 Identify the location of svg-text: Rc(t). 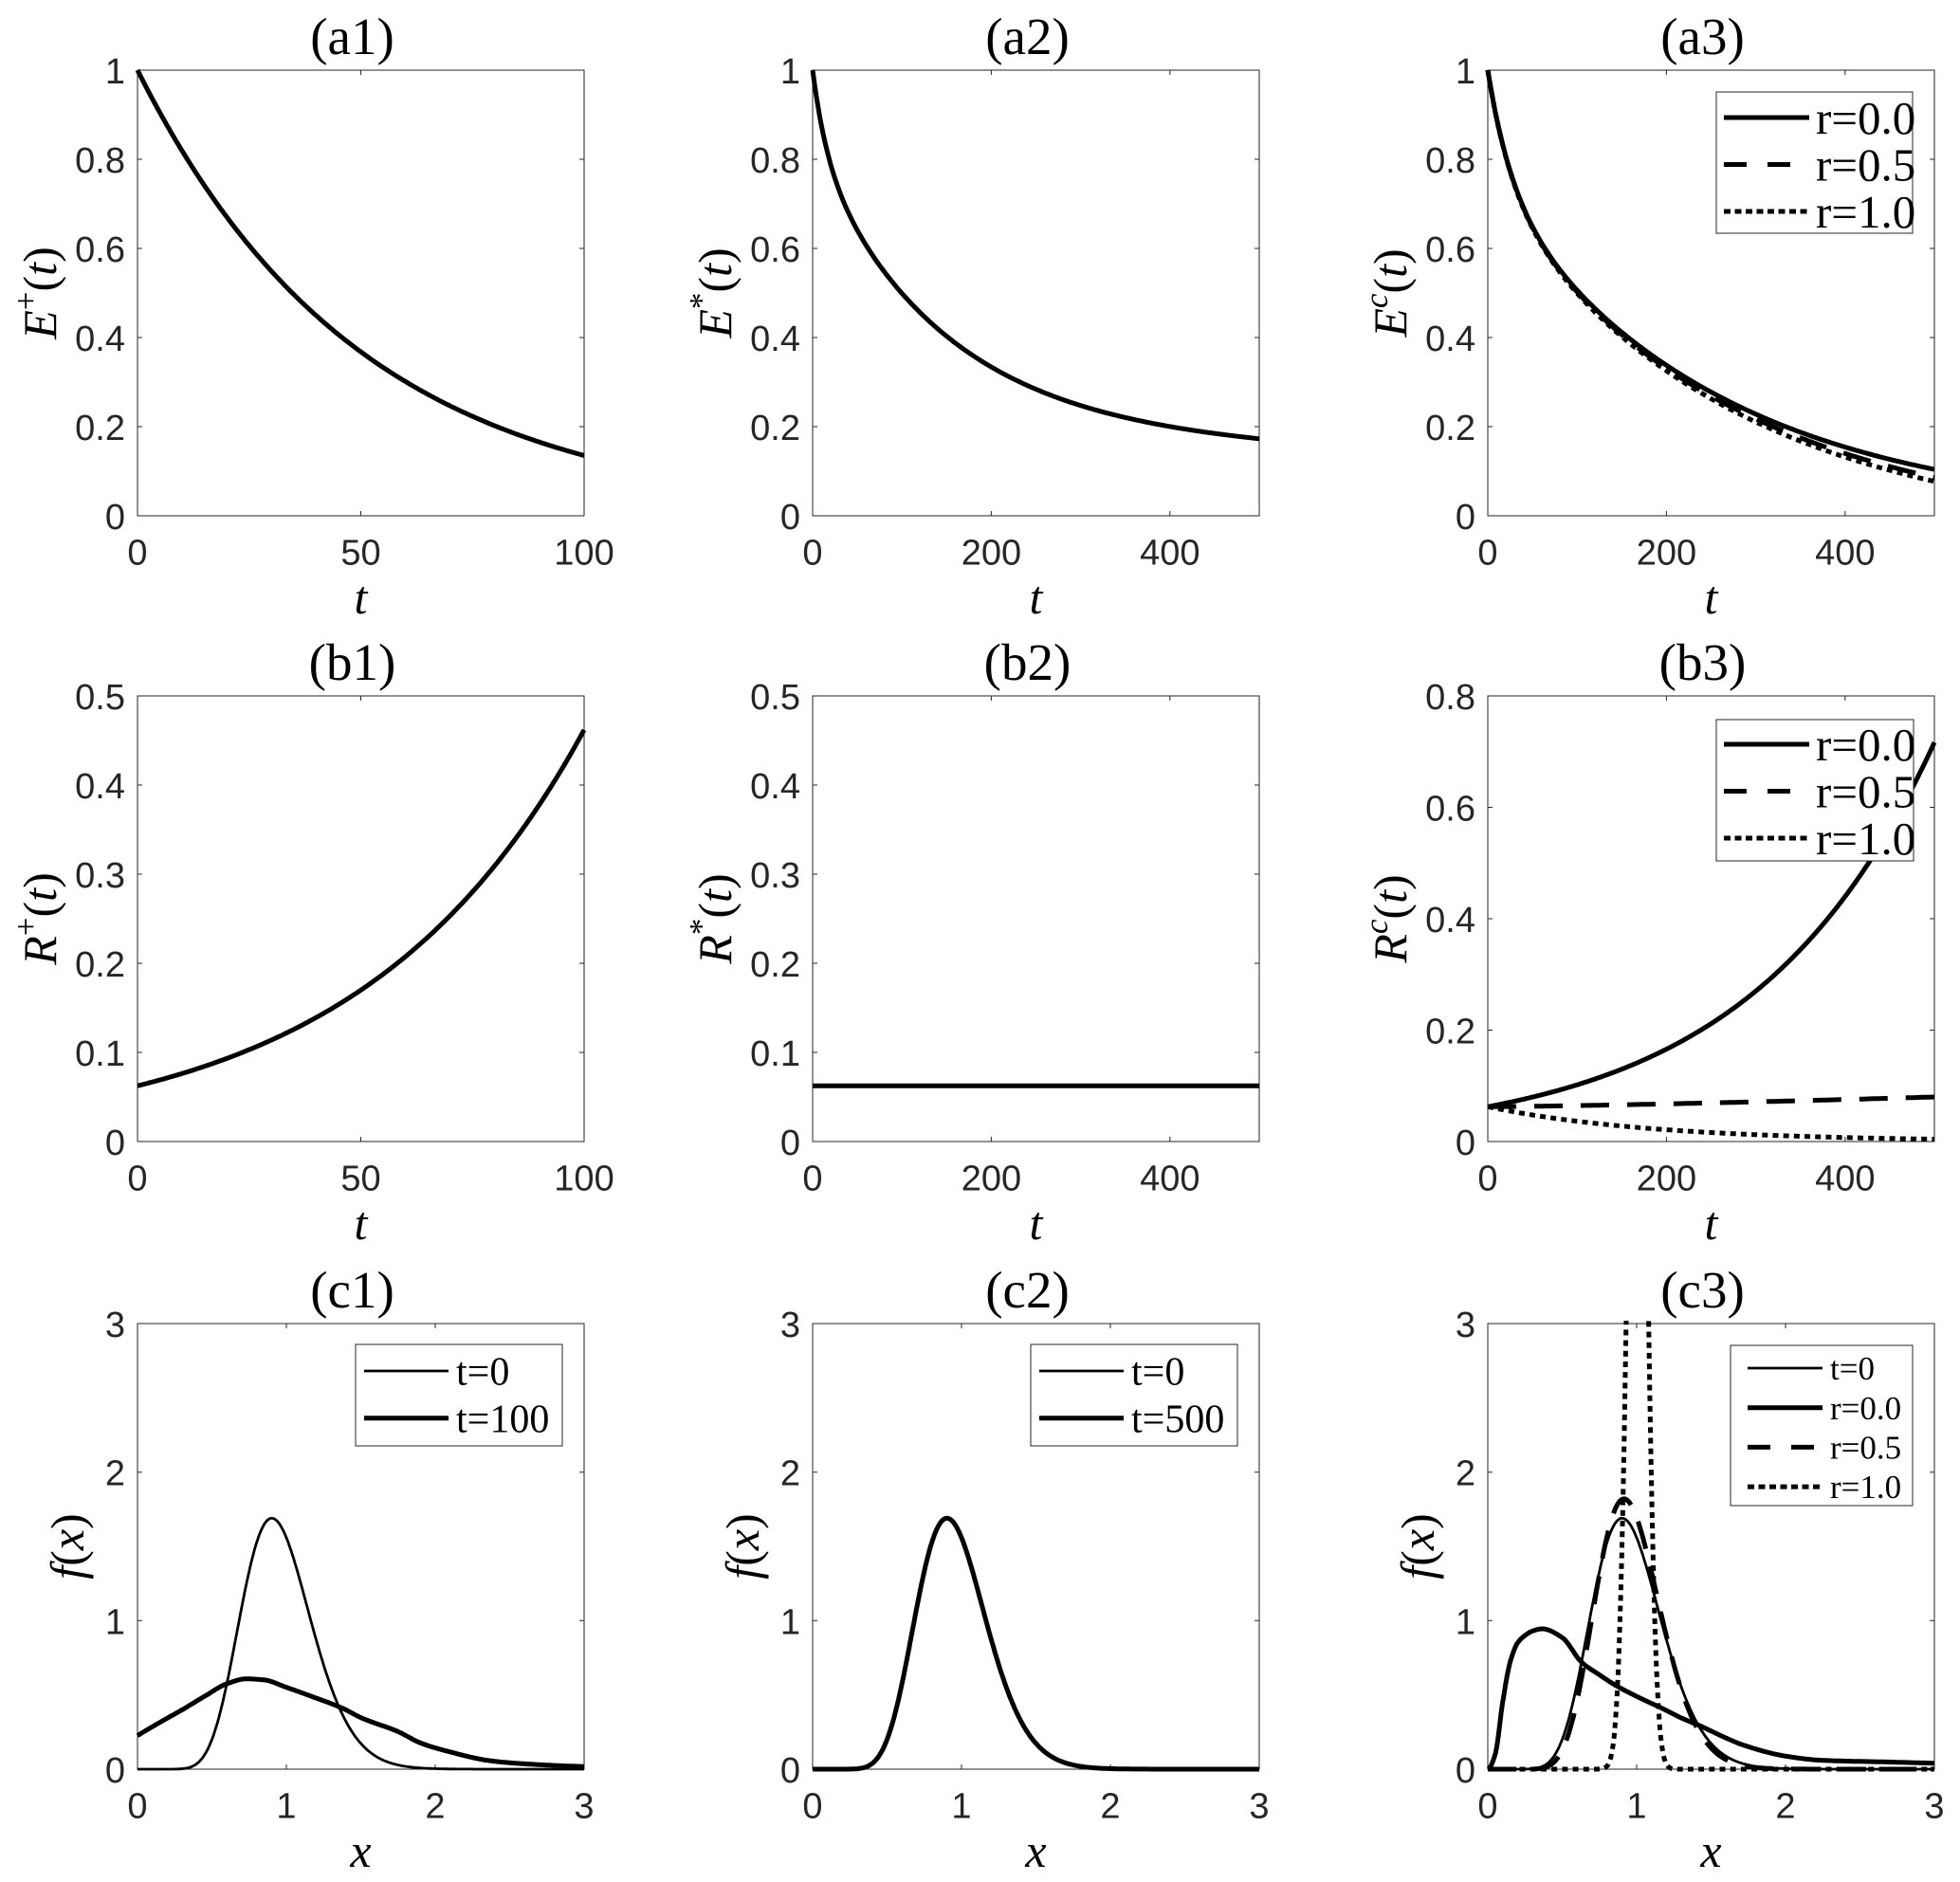
(1387, 918).